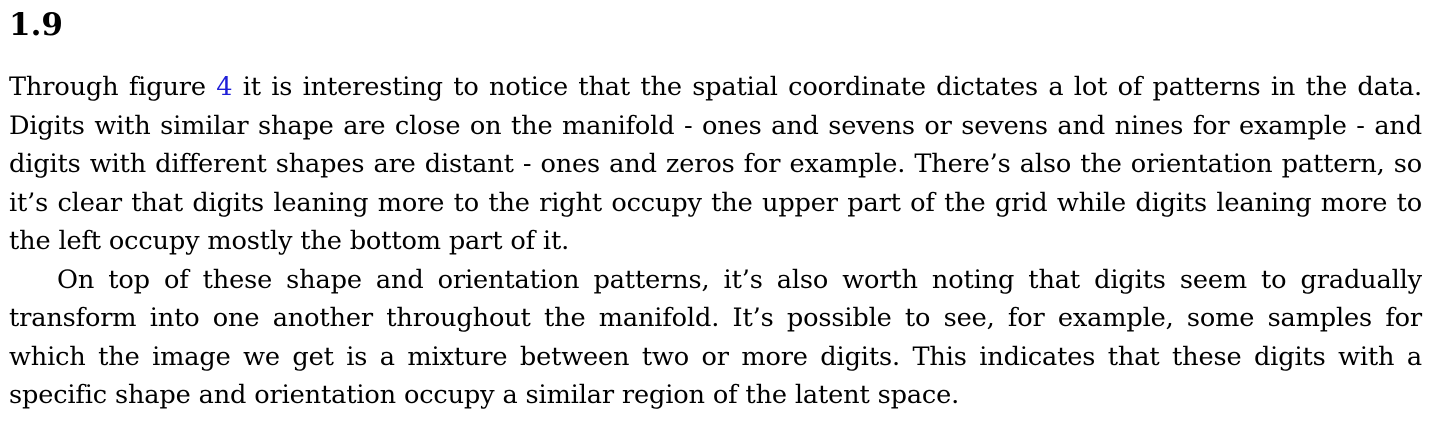  I want to click on paragraph-text-start: Through figure, so click(113, 87).